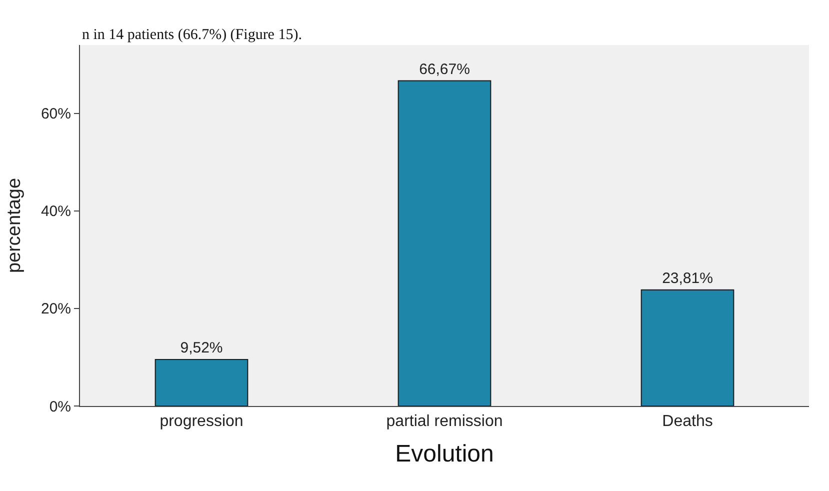  I want to click on data-label: 9,52%, so click(201, 348).